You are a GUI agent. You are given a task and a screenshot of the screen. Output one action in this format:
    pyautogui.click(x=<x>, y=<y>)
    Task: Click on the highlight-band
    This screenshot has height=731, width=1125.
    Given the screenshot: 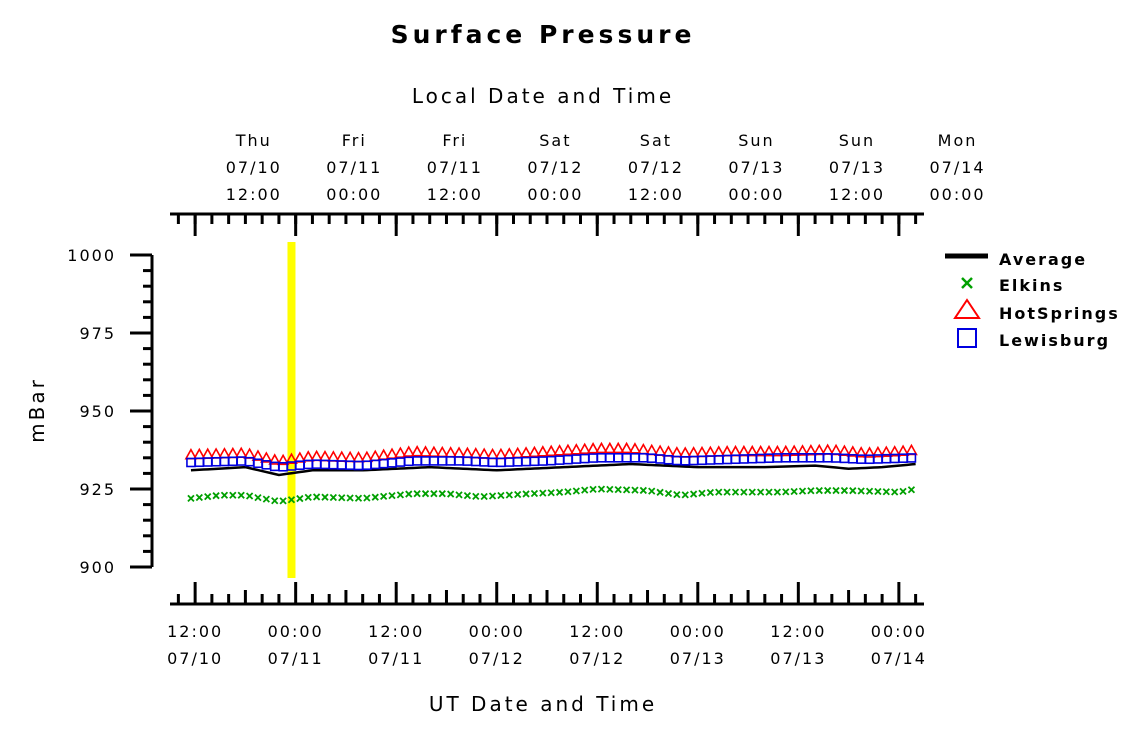 What is the action you would take?
    pyautogui.click(x=291, y=410)
    